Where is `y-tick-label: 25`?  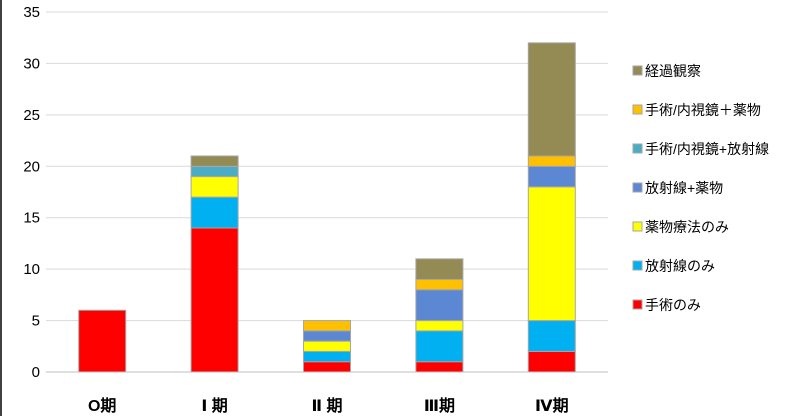 y-tick-label: 25 is located at coordinates (31, 115).